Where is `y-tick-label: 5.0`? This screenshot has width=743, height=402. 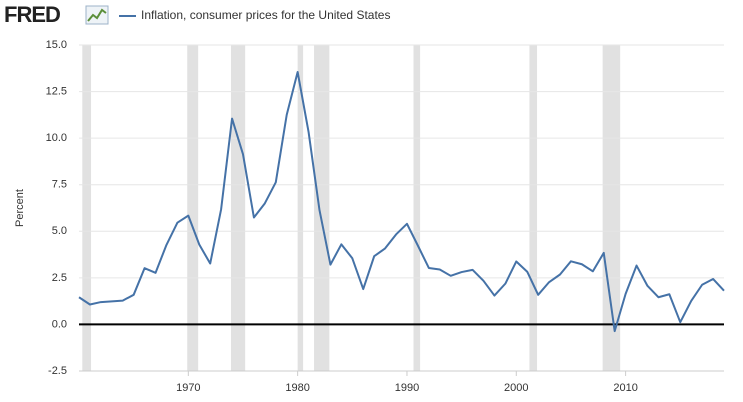
y-tick-label: 5.0 is located at coordinates (59, 231).